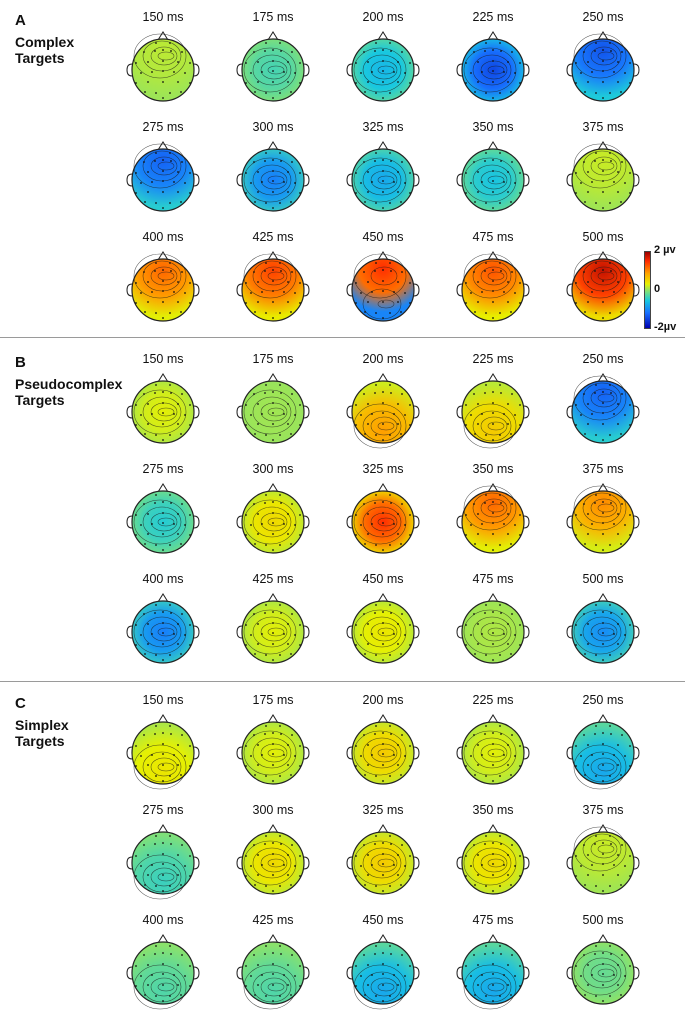 The image size is (685, 1023). I want to click on colorbar-gradient, so click(647, 290).